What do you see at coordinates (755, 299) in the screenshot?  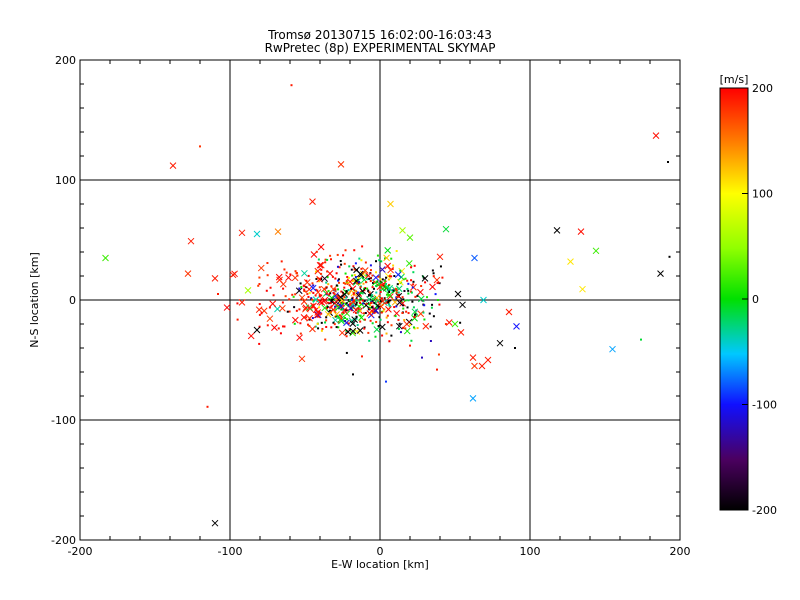 I see `colorbar-tick-label: 0` at bounding box center [755, 299].